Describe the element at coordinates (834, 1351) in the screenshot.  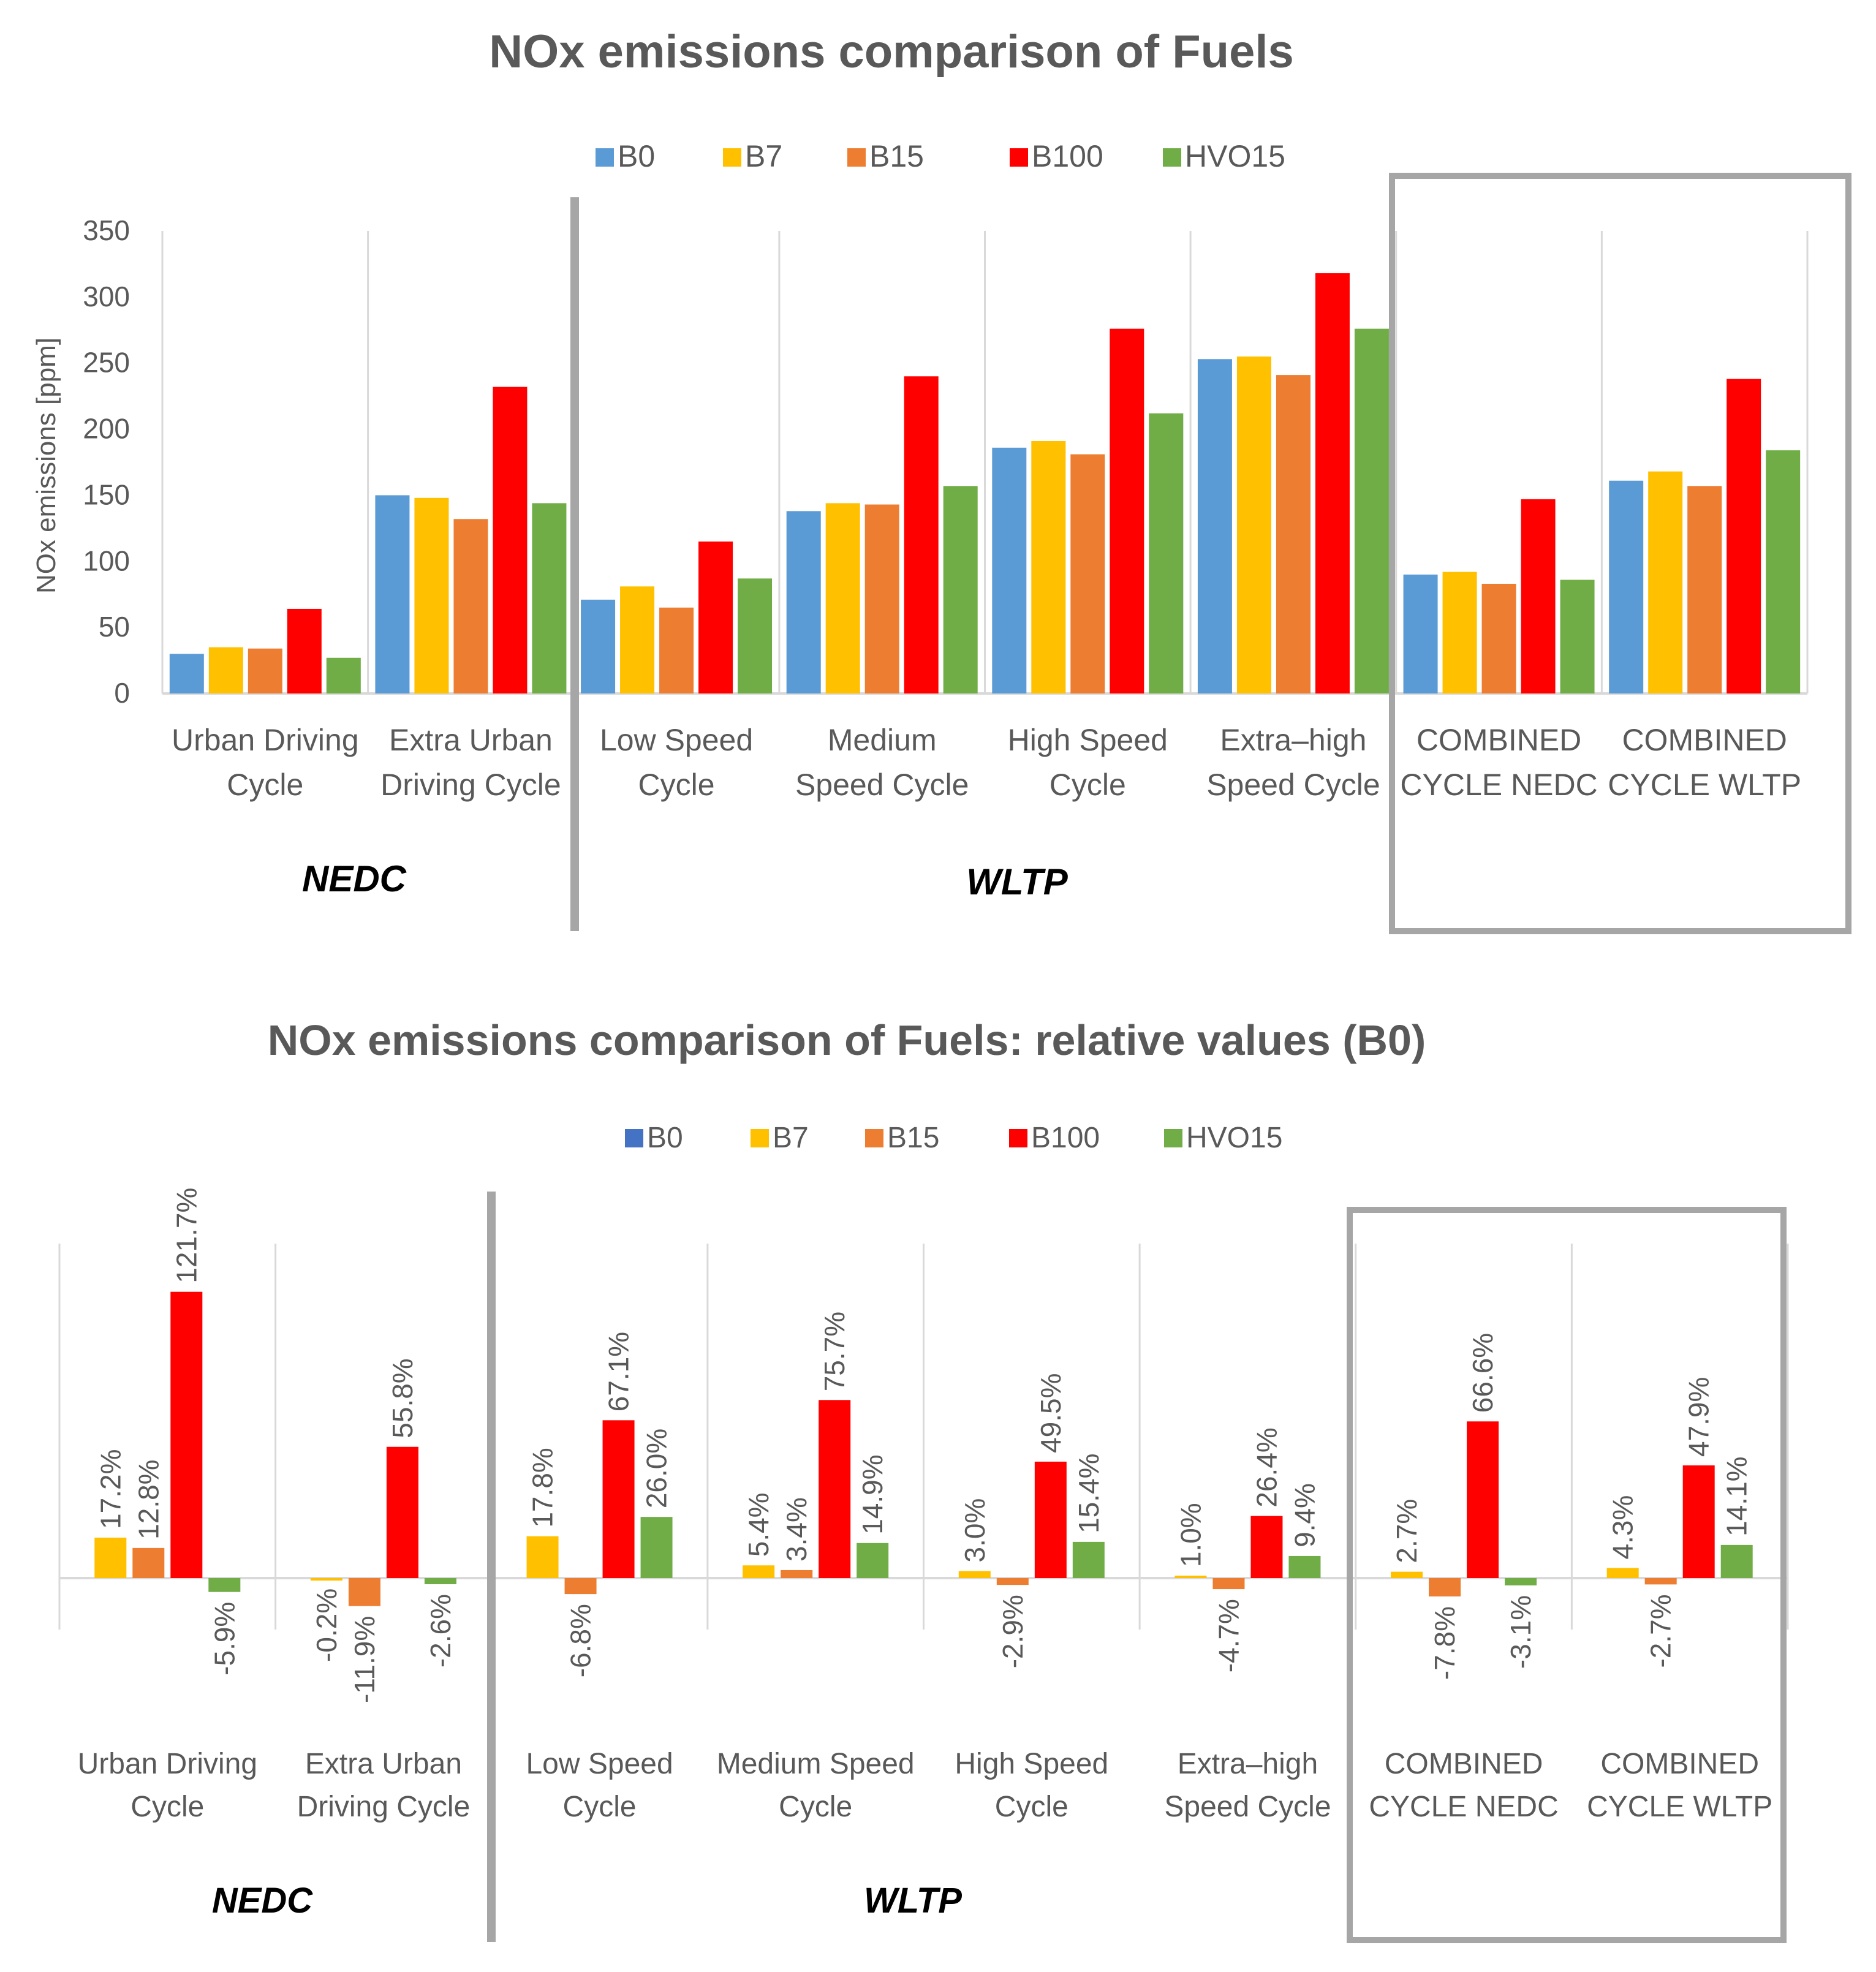
I see `data-label-b100: 75.7%` at that location.